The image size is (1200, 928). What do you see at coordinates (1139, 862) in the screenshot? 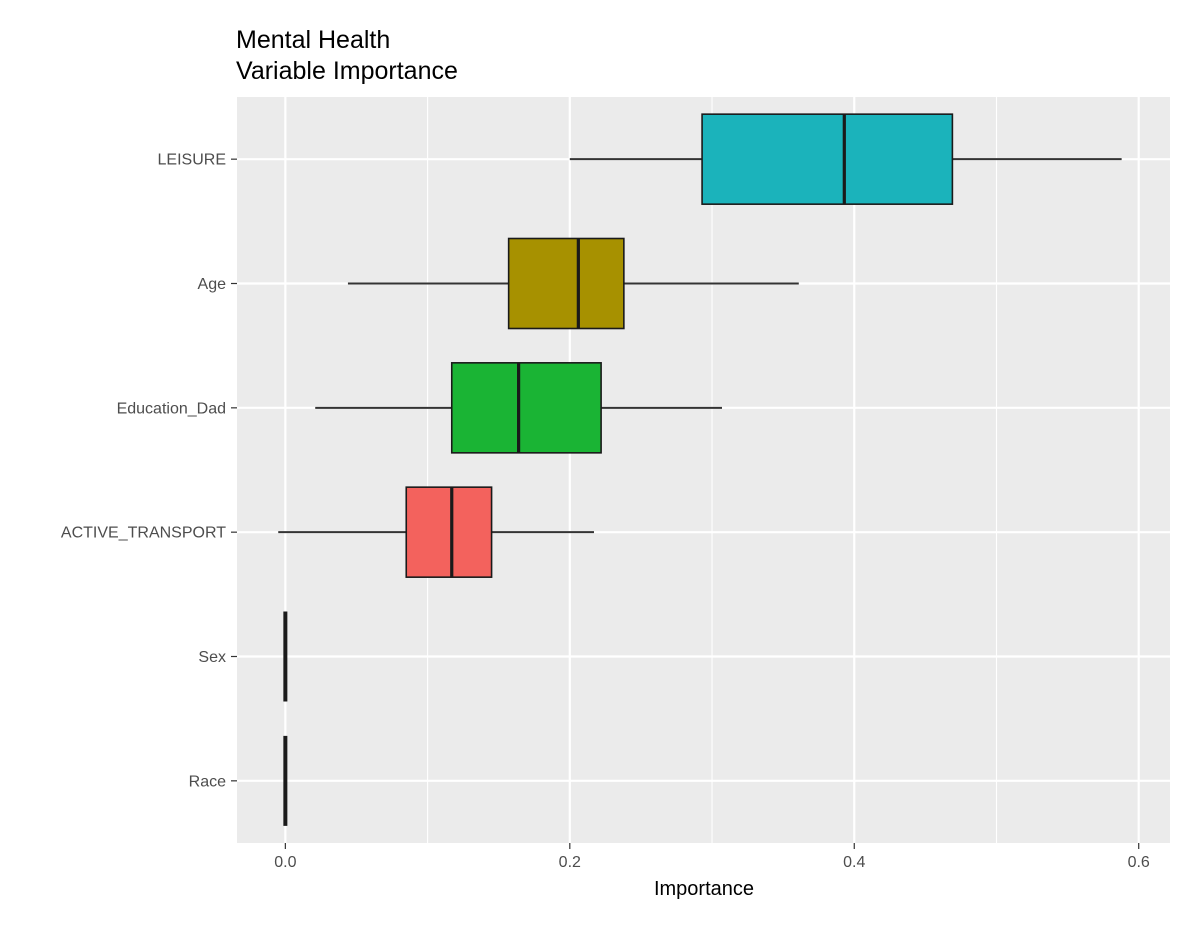
I see `x-tick-label: 0.6` at bounding box center [1139, 862].